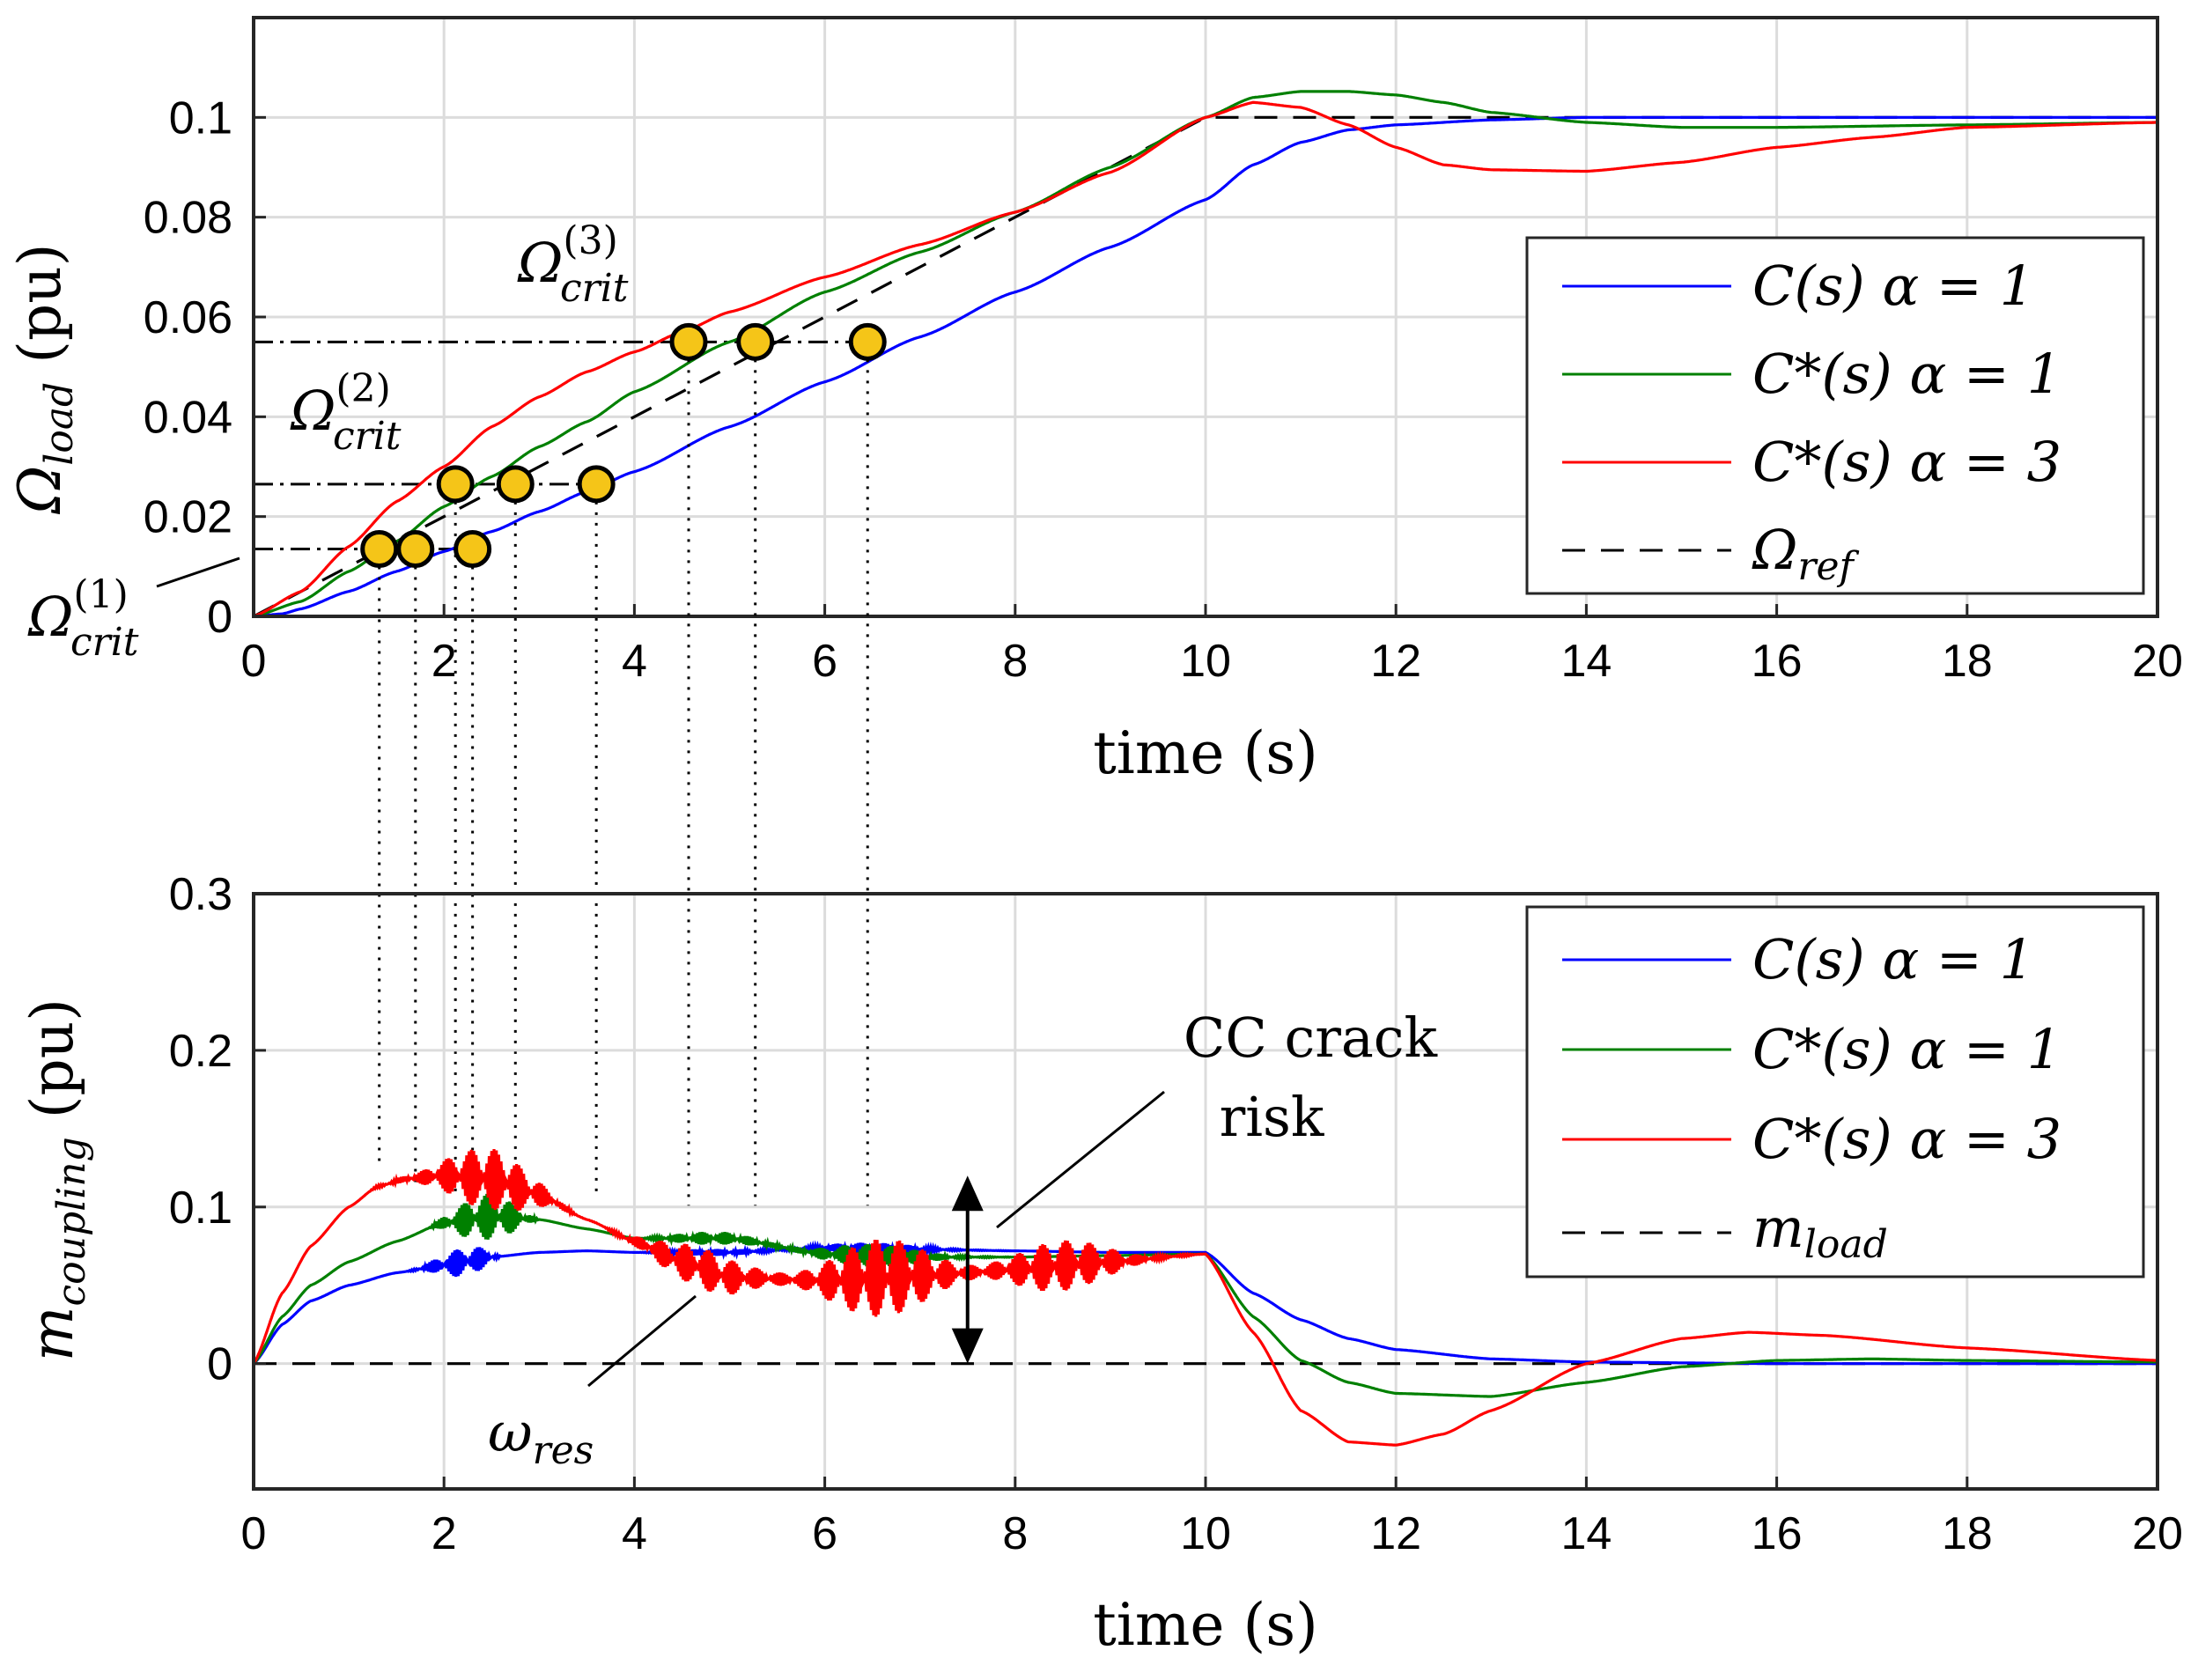  Describe the element at coordinates (1311, 1038) in the screenshot. I see `crack-risk-label-1: CC crack` at that location.